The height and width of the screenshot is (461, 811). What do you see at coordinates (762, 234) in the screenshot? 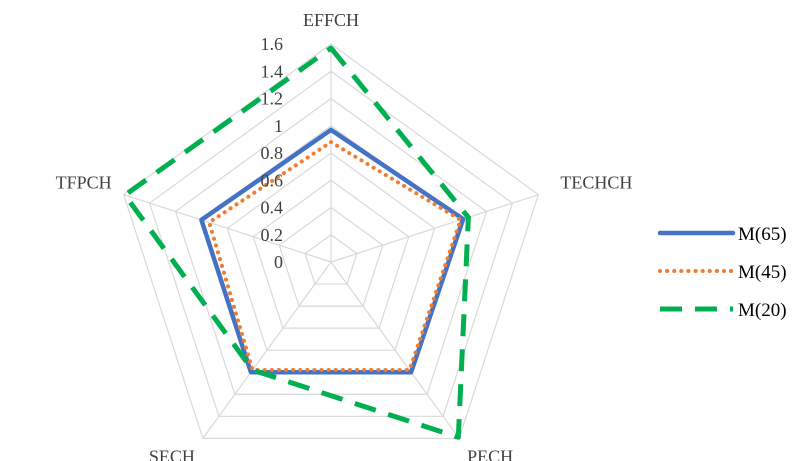
I see `legend-label-m-65: M(65)` at bounding box center [762, 234].